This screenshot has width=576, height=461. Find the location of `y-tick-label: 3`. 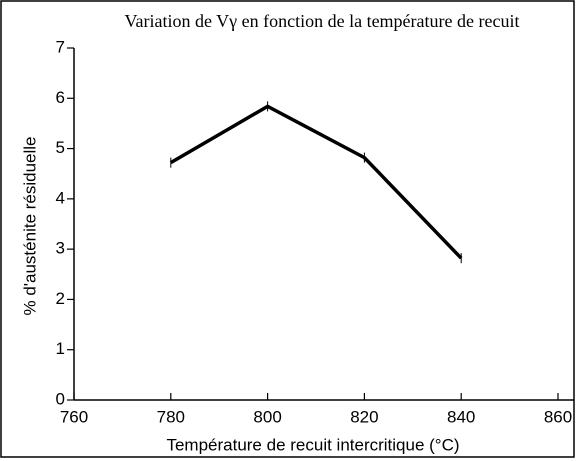

y-tick-label: 3 is located at coordinates (60, 248).